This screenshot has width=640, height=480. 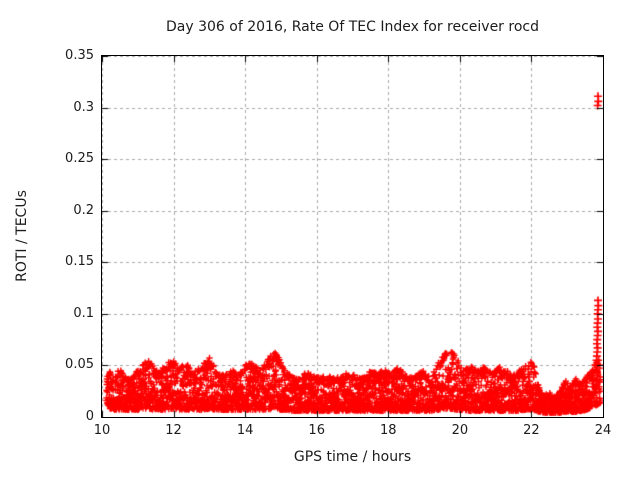 I want to click on y-tick-label: 0.2, so click(x=83, y=210).